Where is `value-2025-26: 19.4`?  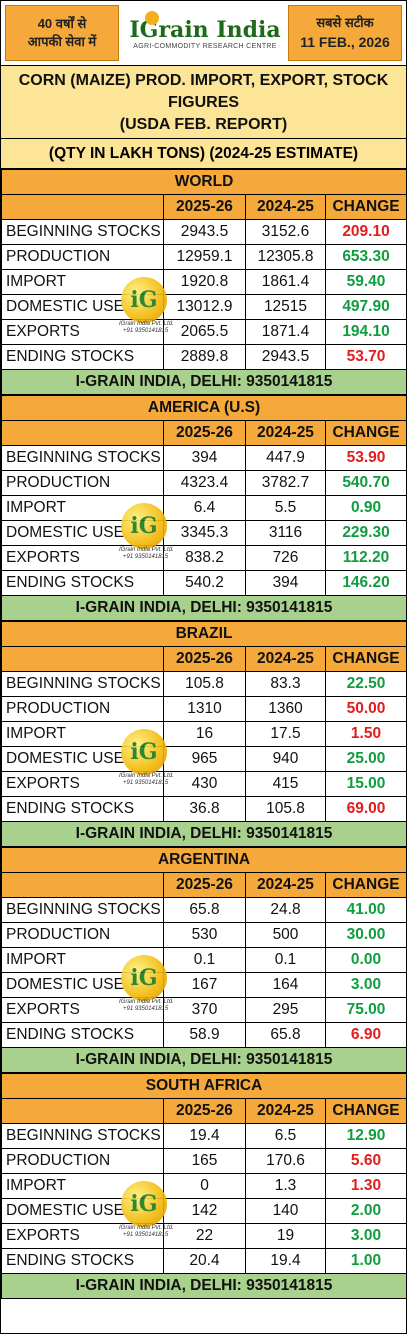
value-2025-26: 19.4 is located at coordinates (204, 1136).